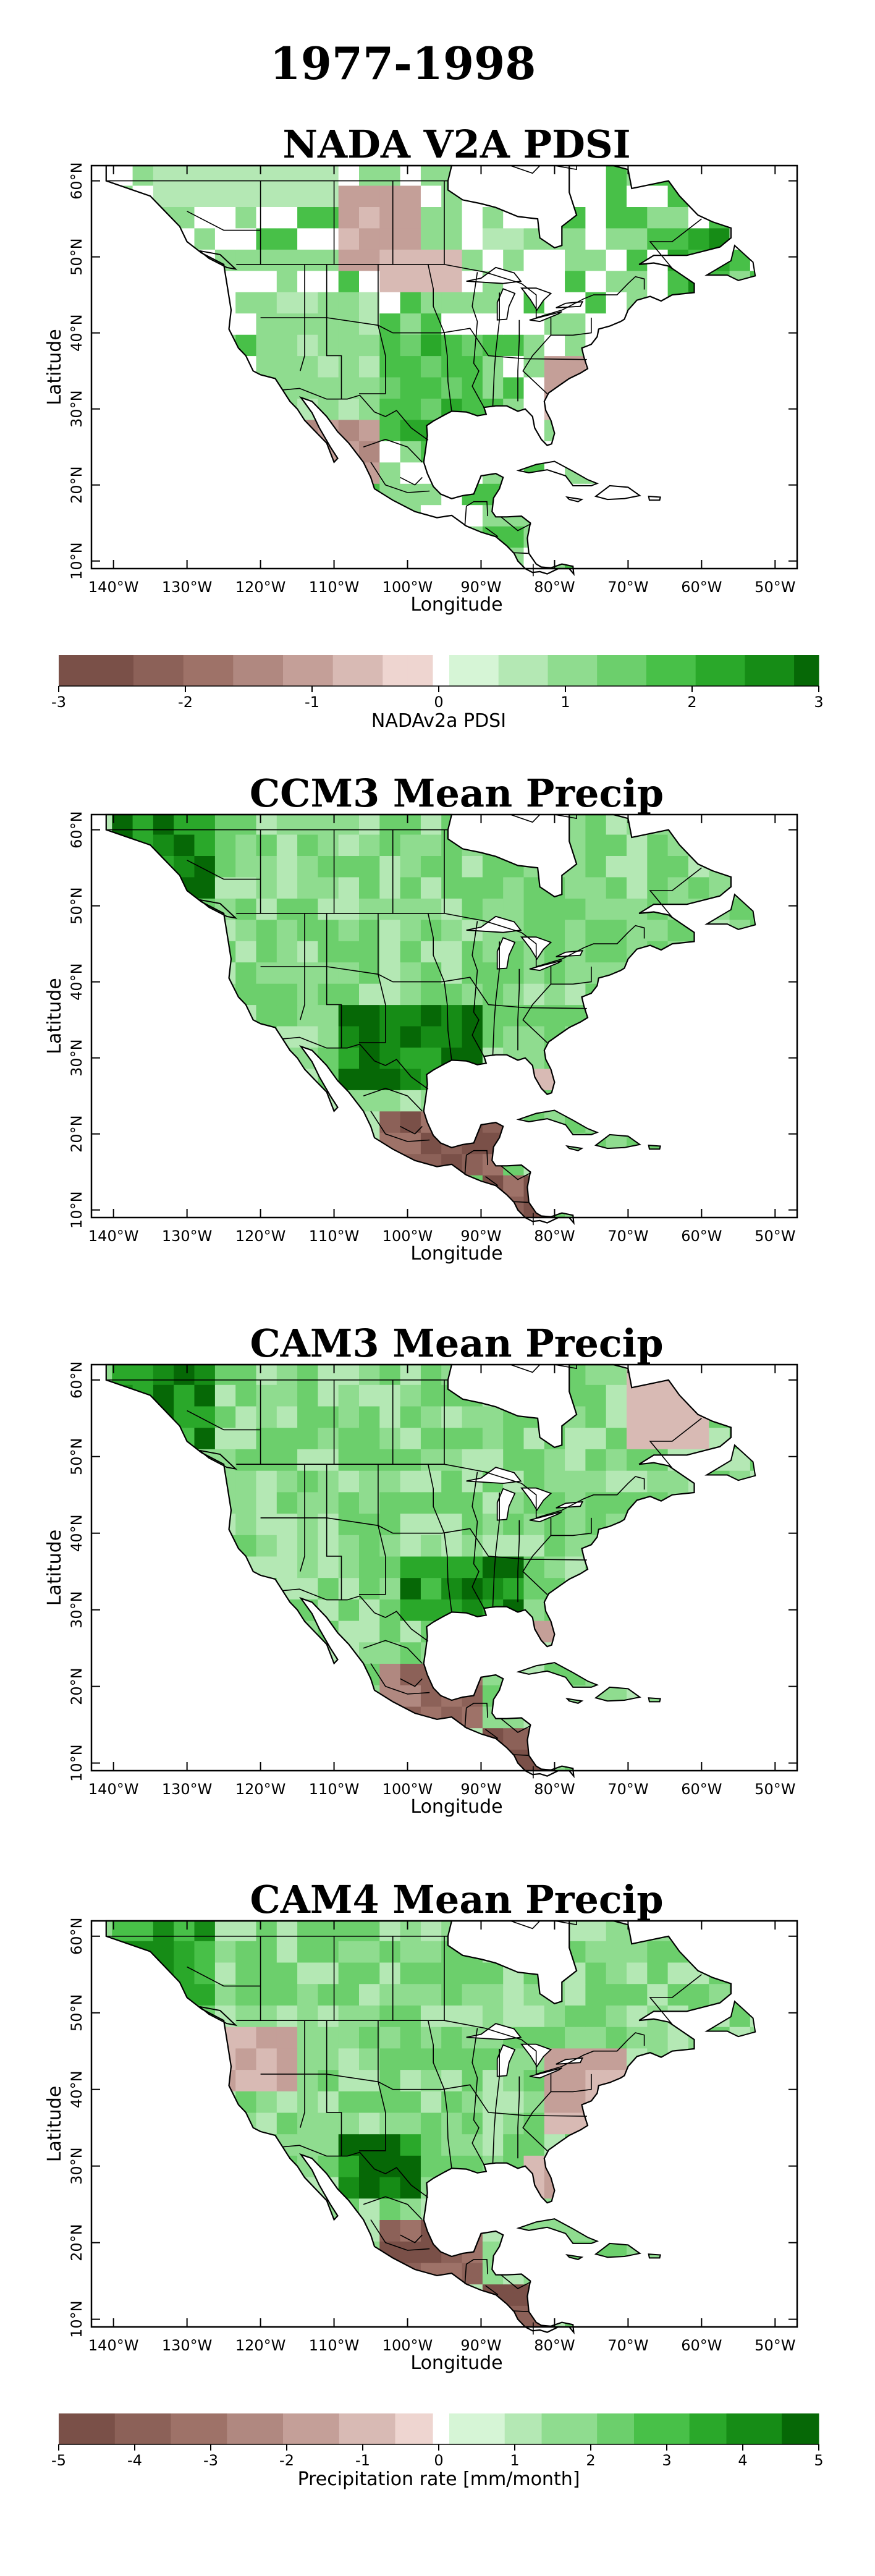 The width and height of the screenshot is (875, 2576). Describe the element at coordinates (76, 1936) in the screenshot. I see `y-tick-label: 60°N` at that location.